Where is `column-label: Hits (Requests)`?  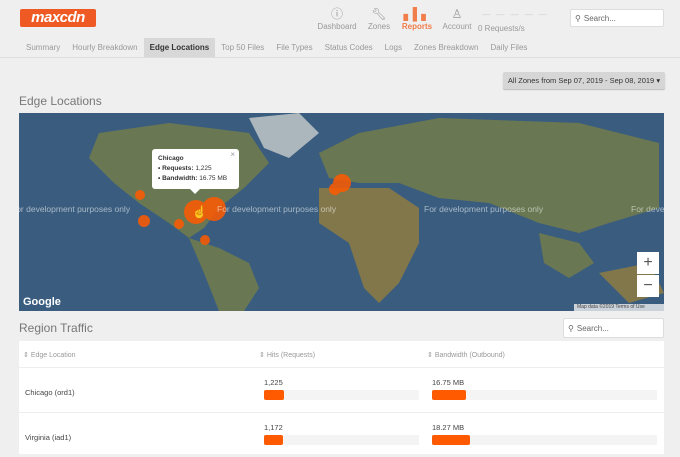
column-label: Hits (Requests) is located at coordinates (291, 355).